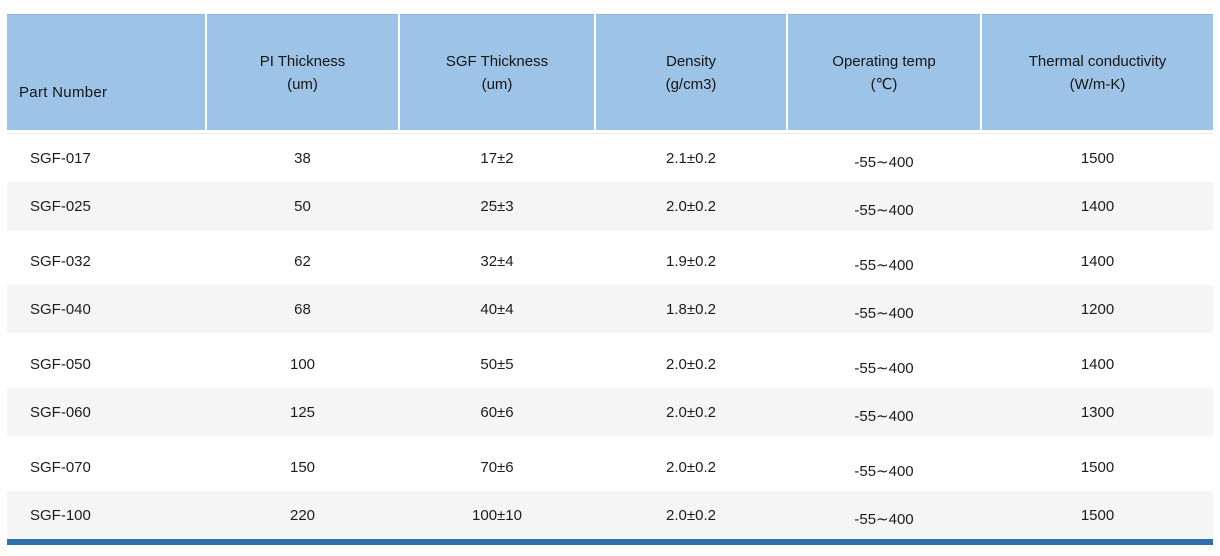 This screenshot has width=1220, height=556. I want to click on column-header-pi-thickness: PI Thickness (um), so click(302, 72).